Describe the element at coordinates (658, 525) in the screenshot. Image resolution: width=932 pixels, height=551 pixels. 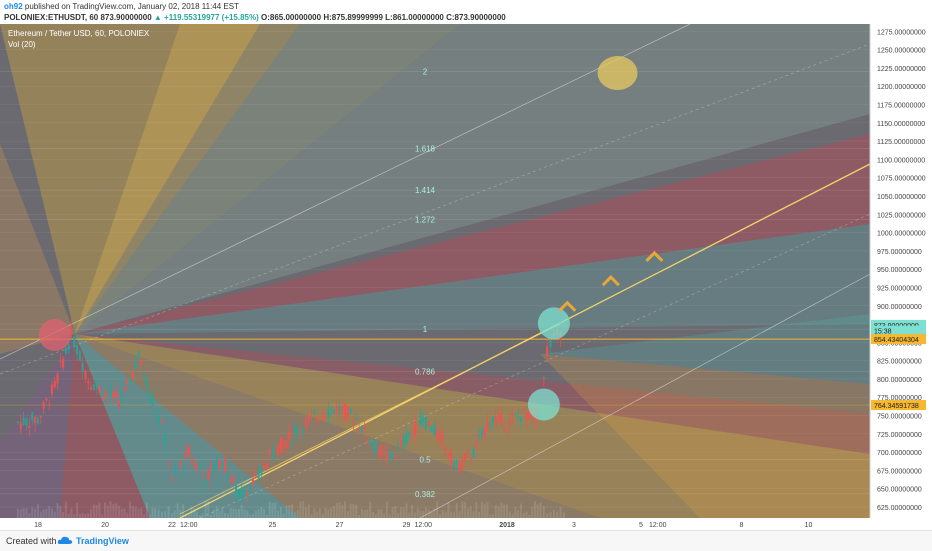
I see `time-tick-label: 12:00` at that location.